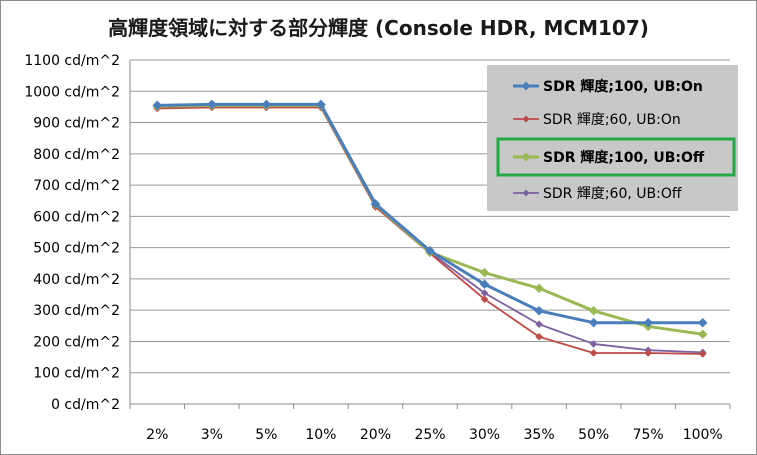 This screenshot has width=757, height=455. I want to click on x-tick-label: 100%, so click(703, 435).